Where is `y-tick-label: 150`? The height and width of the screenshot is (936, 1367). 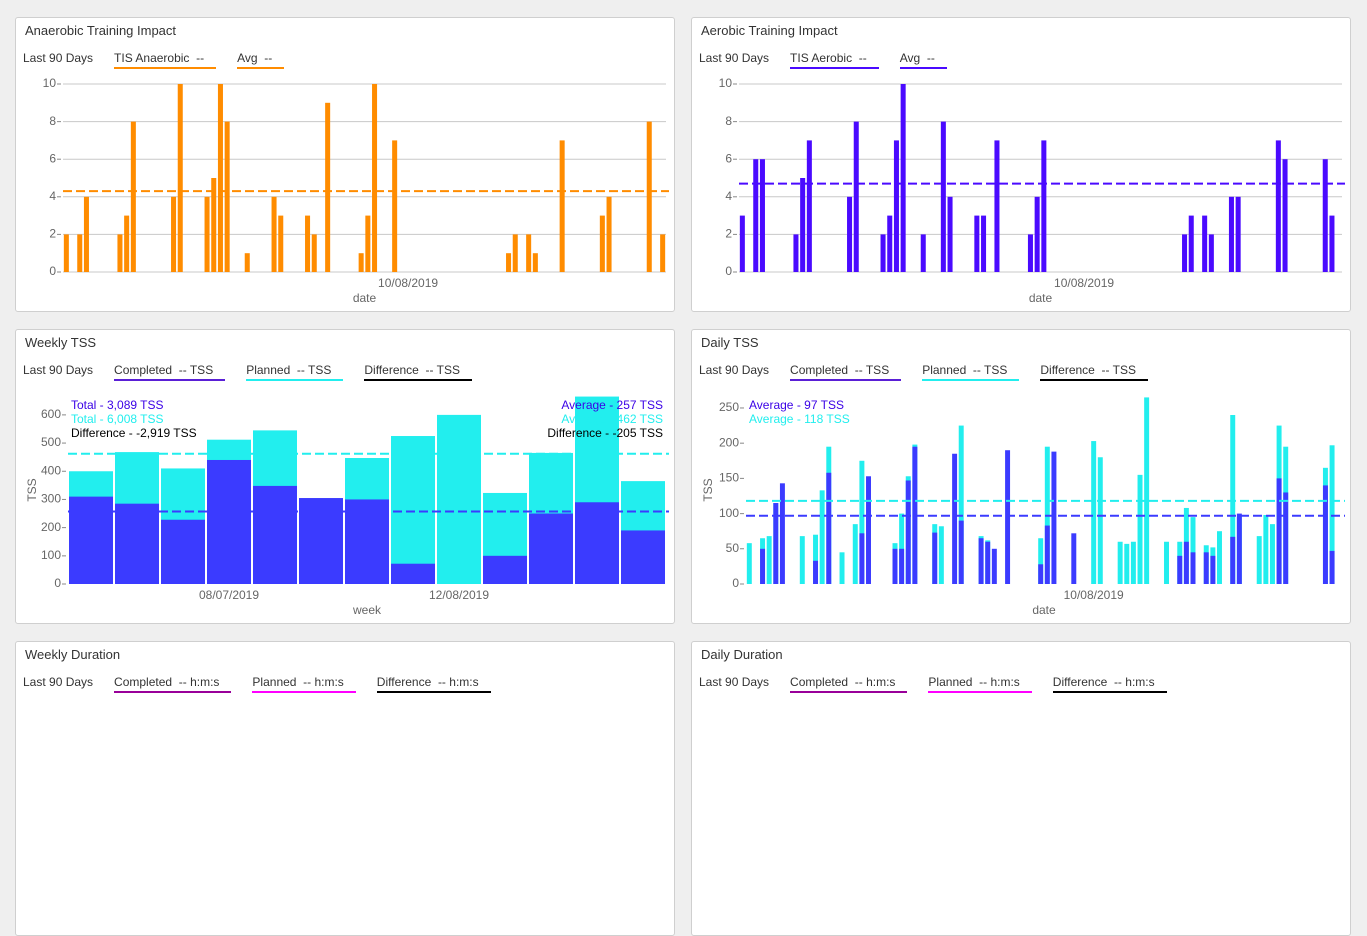
y-tick-label: 150 is located at coordinates (729, 478).